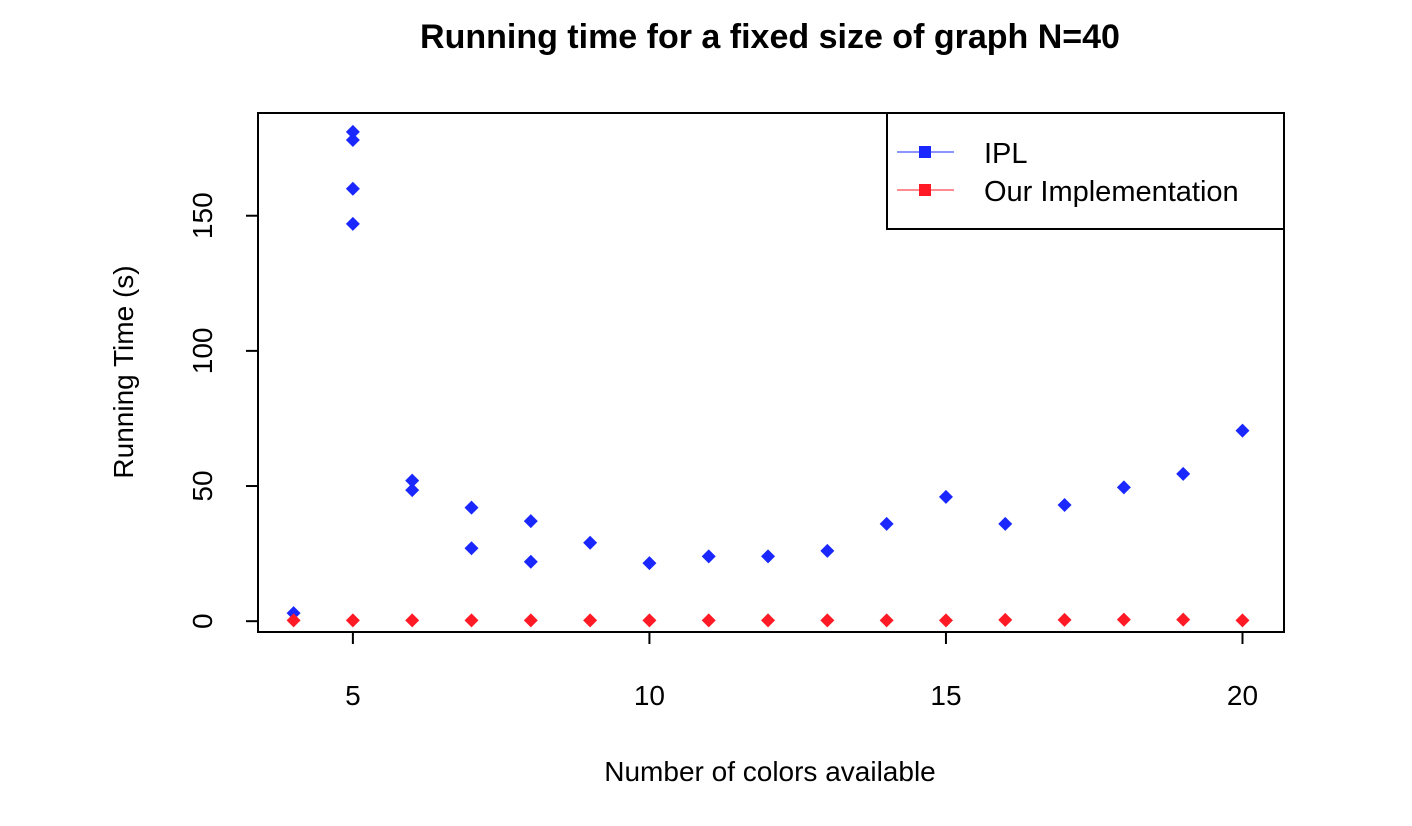  I want to click on legend-box, so click(1085, 171).